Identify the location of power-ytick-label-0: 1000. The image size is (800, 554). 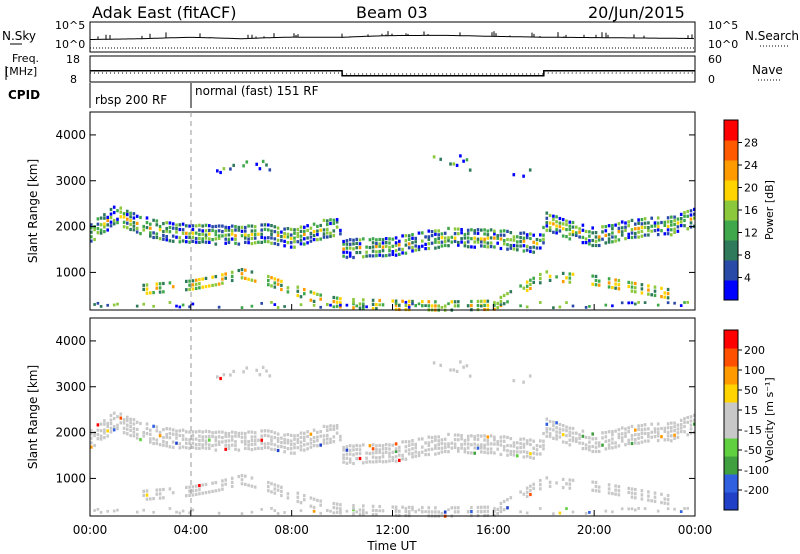
(70, 272).